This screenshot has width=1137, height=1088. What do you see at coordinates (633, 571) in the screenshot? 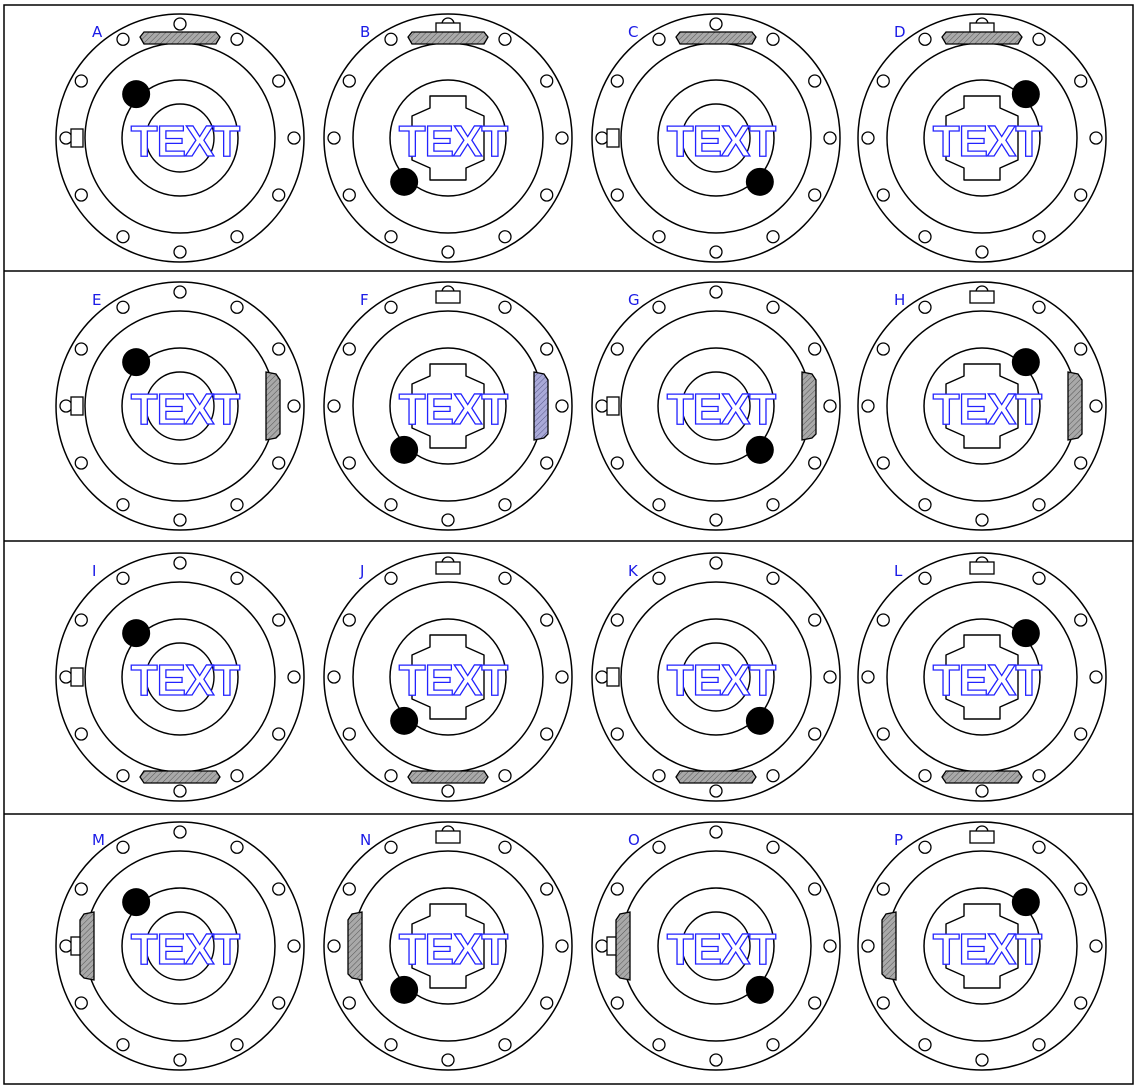
I see `cell-letter: K` at bounding box center [633, 571].